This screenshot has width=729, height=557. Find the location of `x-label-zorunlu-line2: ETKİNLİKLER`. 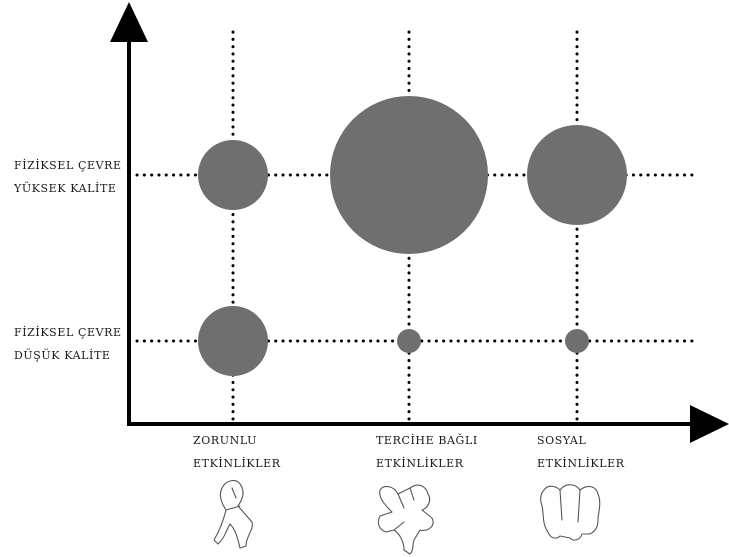

x-label-zorunlu-line2: ETKİNLİKLER is located at coordinates (237, 463).